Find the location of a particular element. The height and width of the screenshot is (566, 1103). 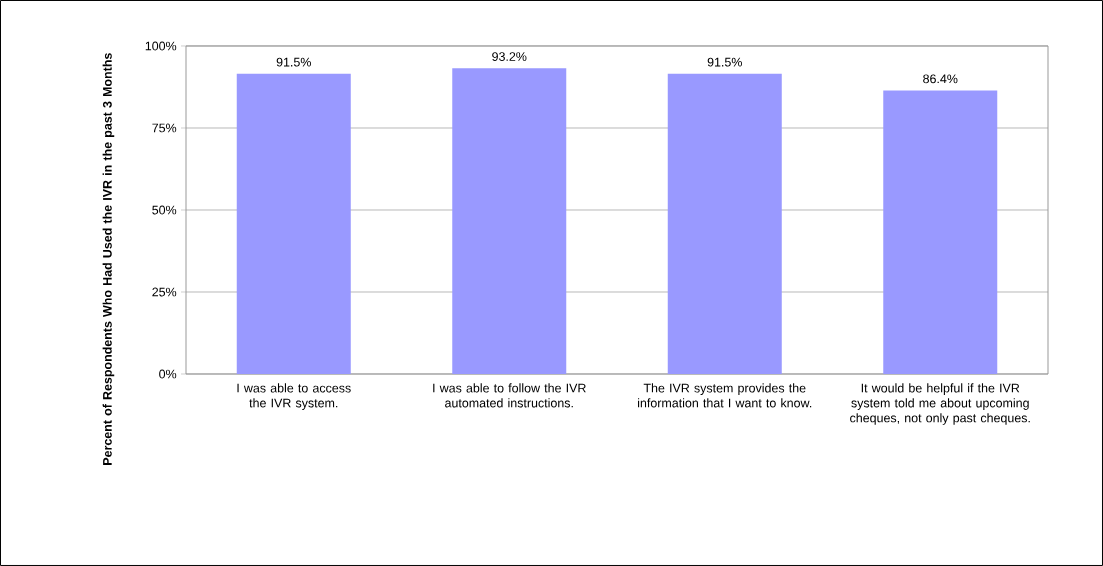

x-tick-label: I was able to access the IVR system. is located at coordinates (294, 396).